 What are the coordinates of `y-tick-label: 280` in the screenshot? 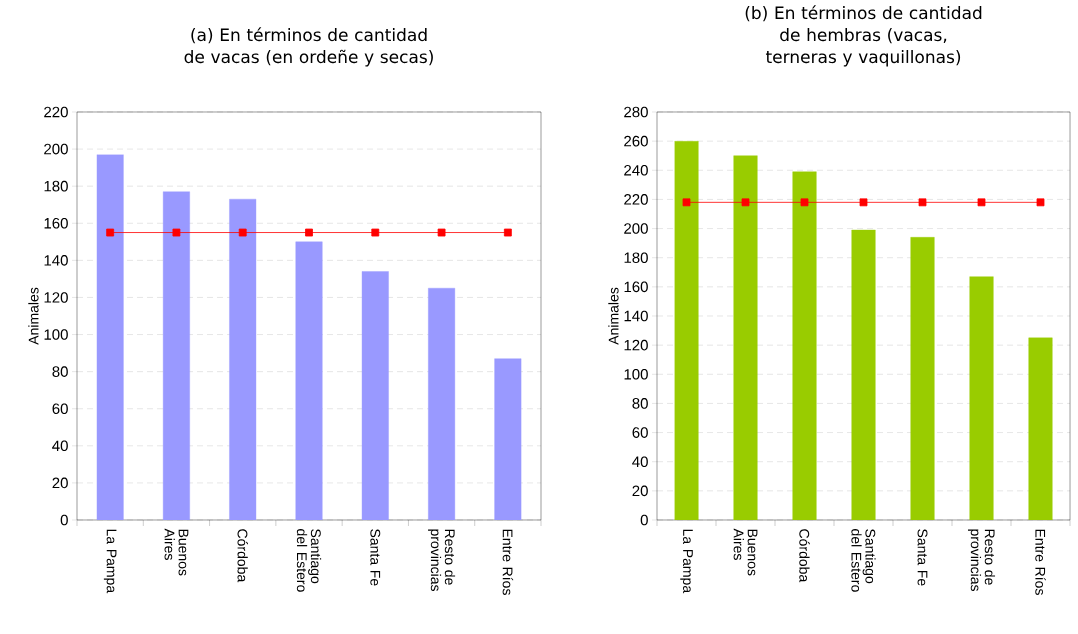 It's located at (636, 112).